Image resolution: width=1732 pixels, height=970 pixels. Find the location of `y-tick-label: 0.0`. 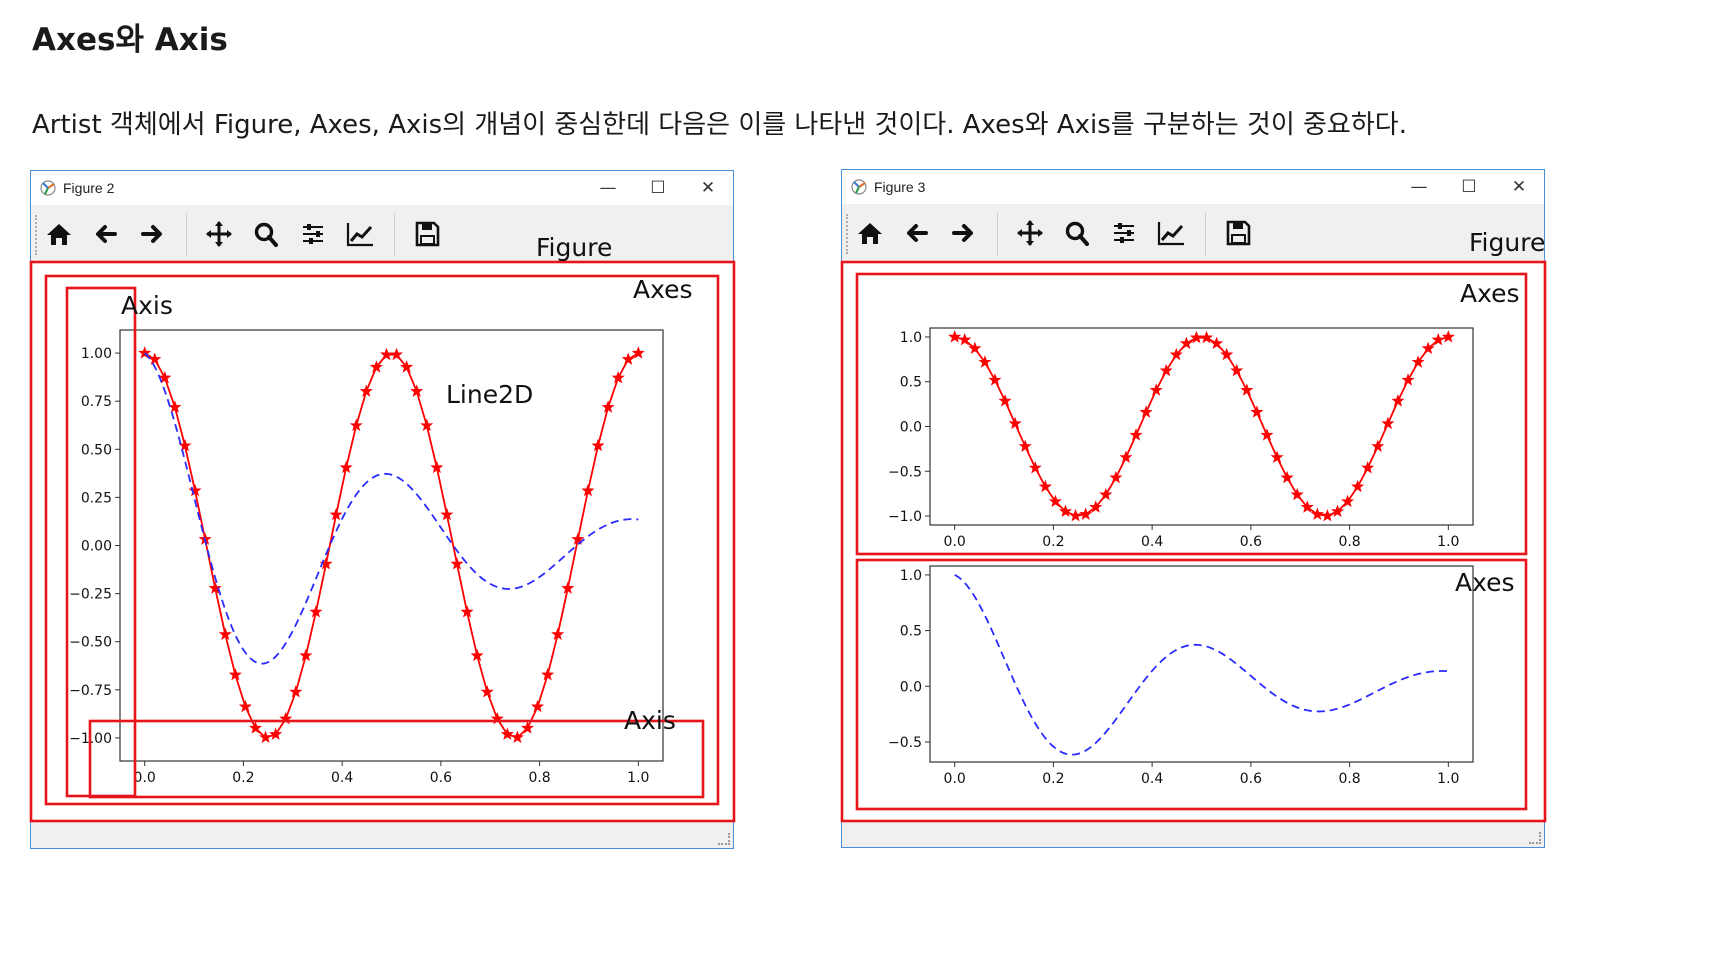

y-tick-label: 0.0 is located at coordinates (911, 428).